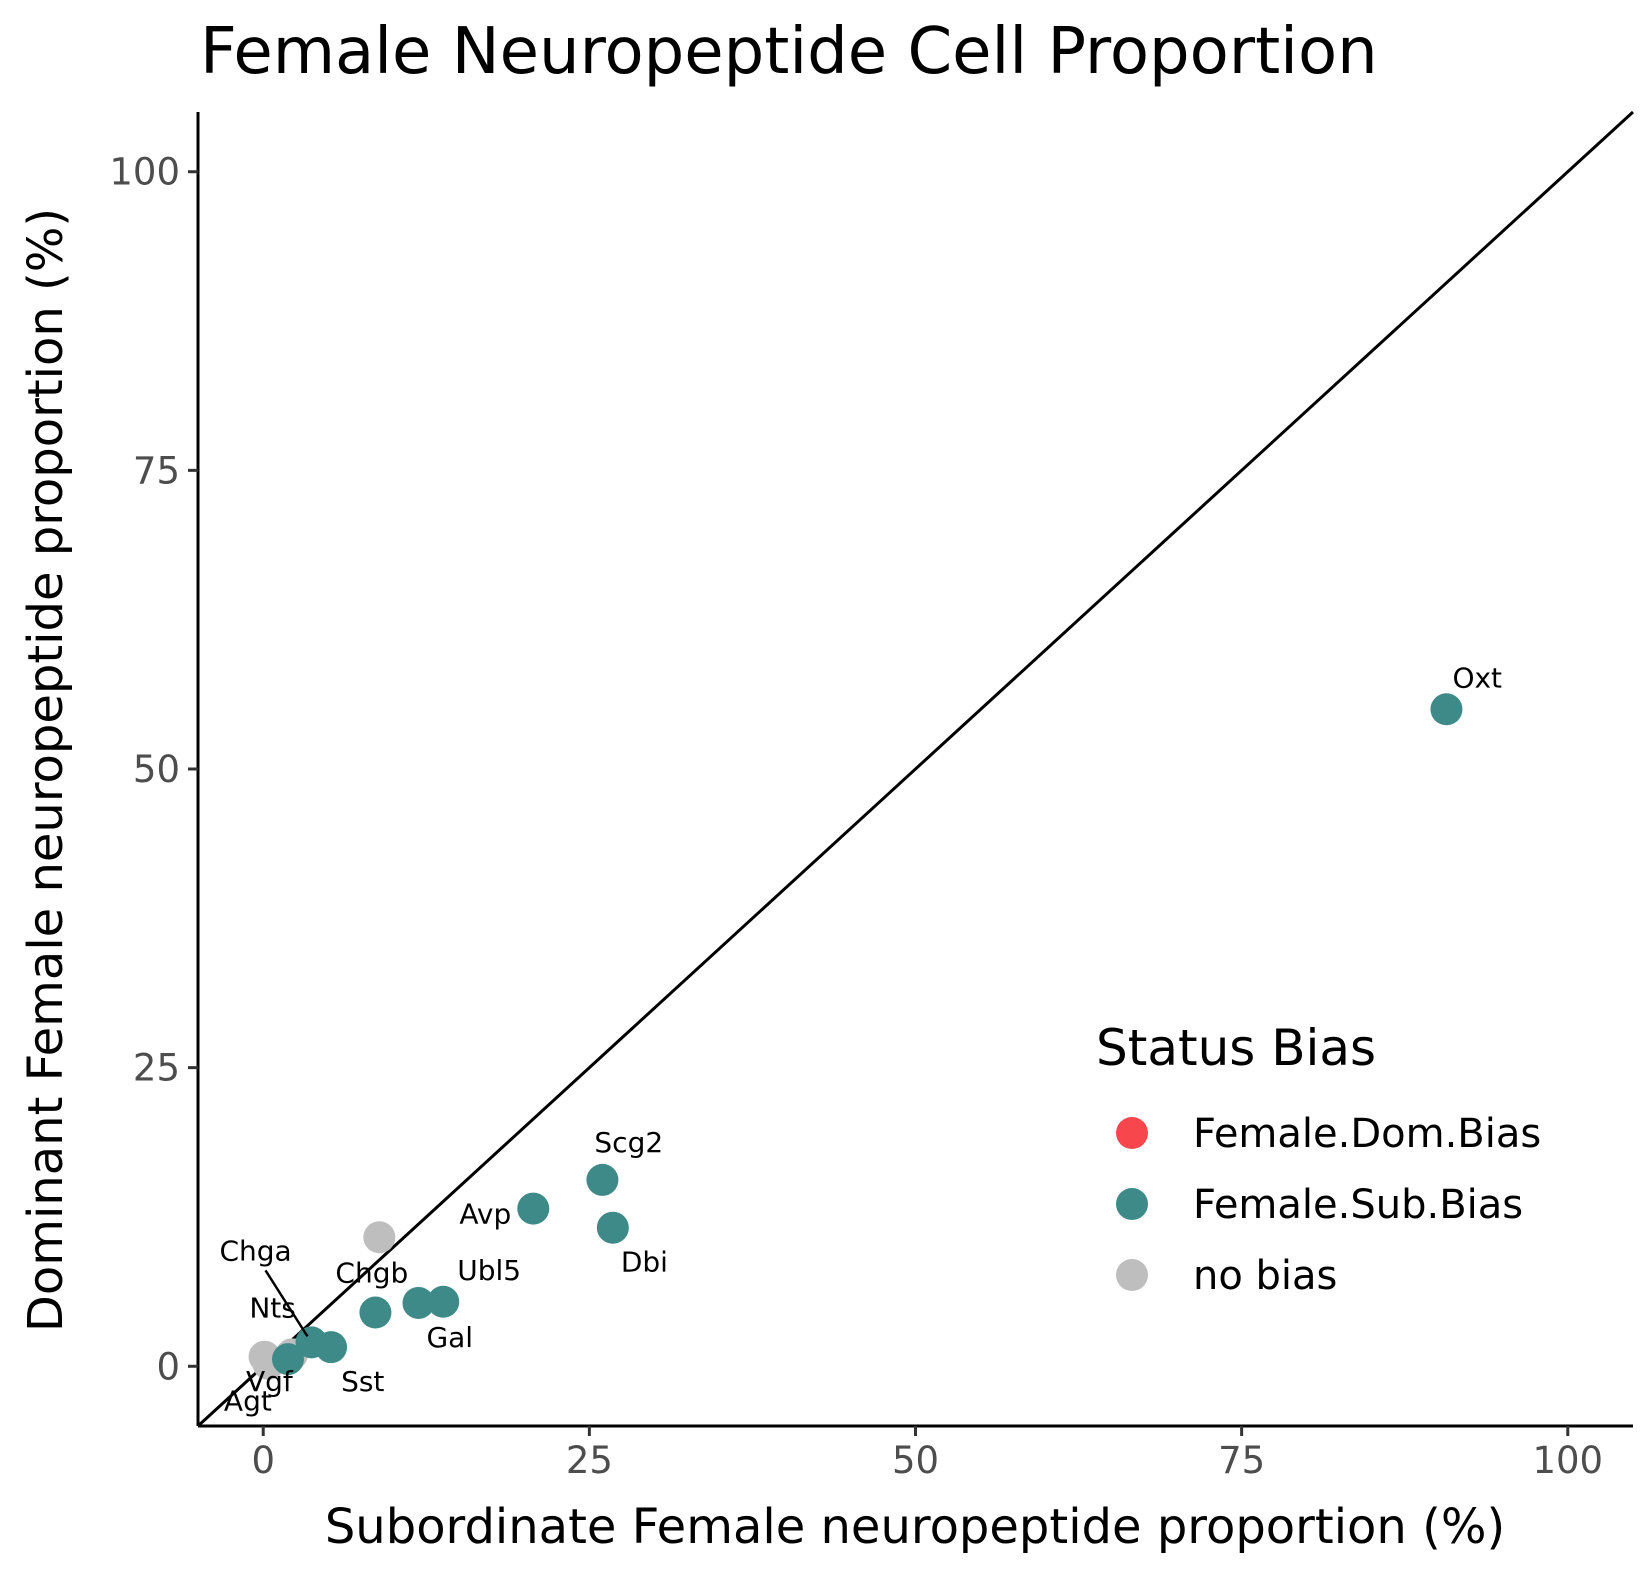 Image resolution: width=1650 pixels, height=1575 pixels. I want to click on x-ticks: 0 25 50 75 100, so click(927, 1454).